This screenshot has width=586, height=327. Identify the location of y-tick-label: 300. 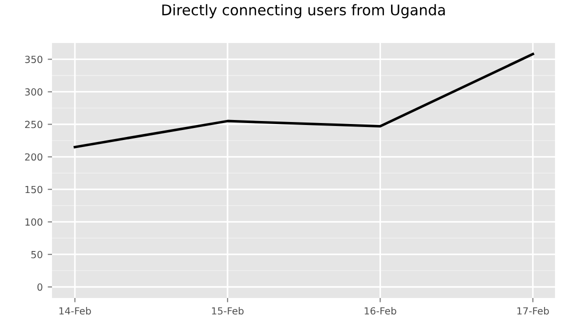
(33, 92).